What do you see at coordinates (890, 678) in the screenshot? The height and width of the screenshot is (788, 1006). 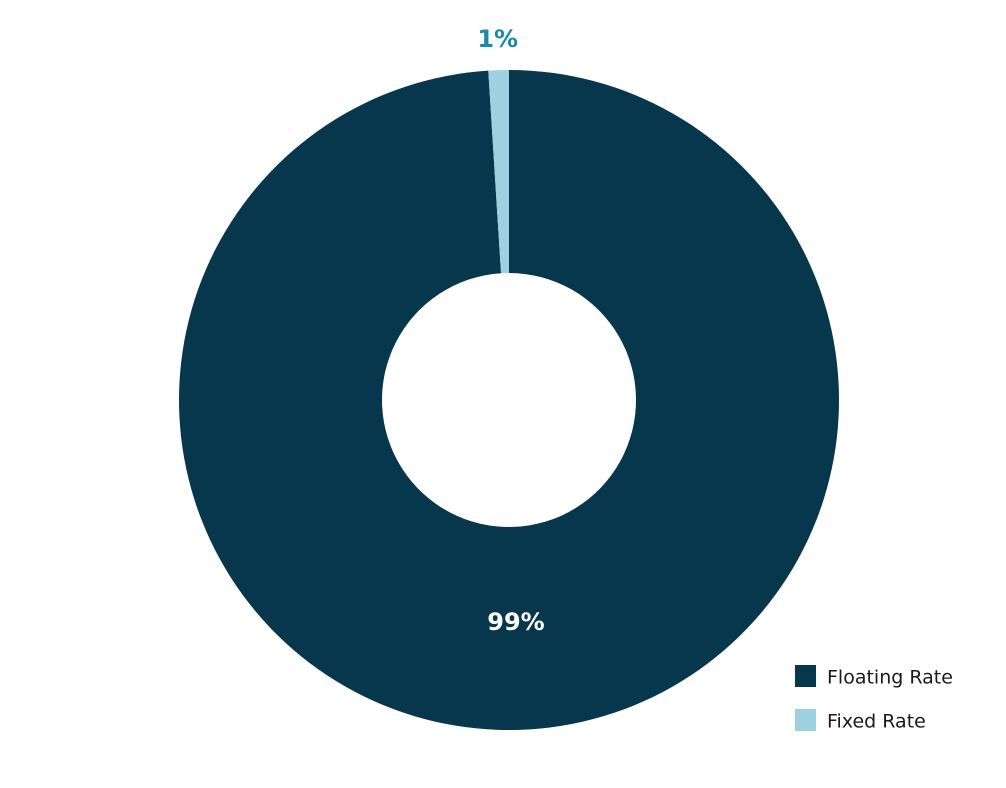 I see `legend-label: Floating Rate` at bounding box center [890, 678].